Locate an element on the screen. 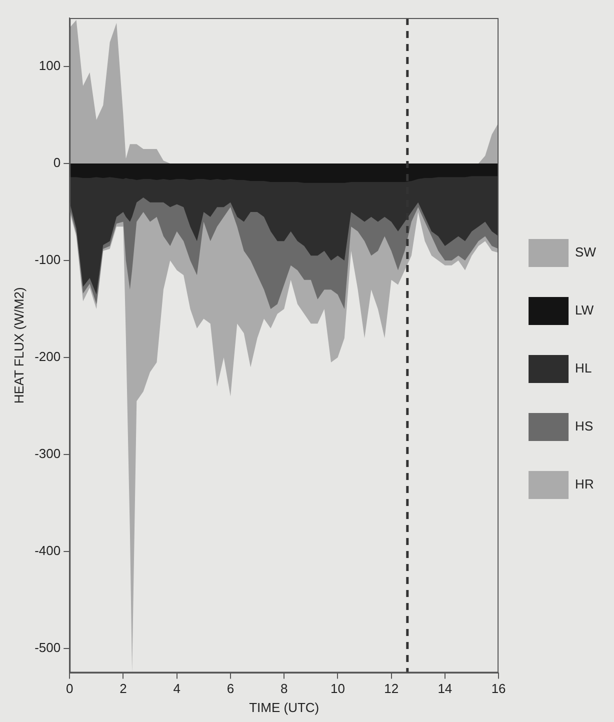 This screenshot has height=722, width=614. legend-label: HR is located at coordinates (584, 484).